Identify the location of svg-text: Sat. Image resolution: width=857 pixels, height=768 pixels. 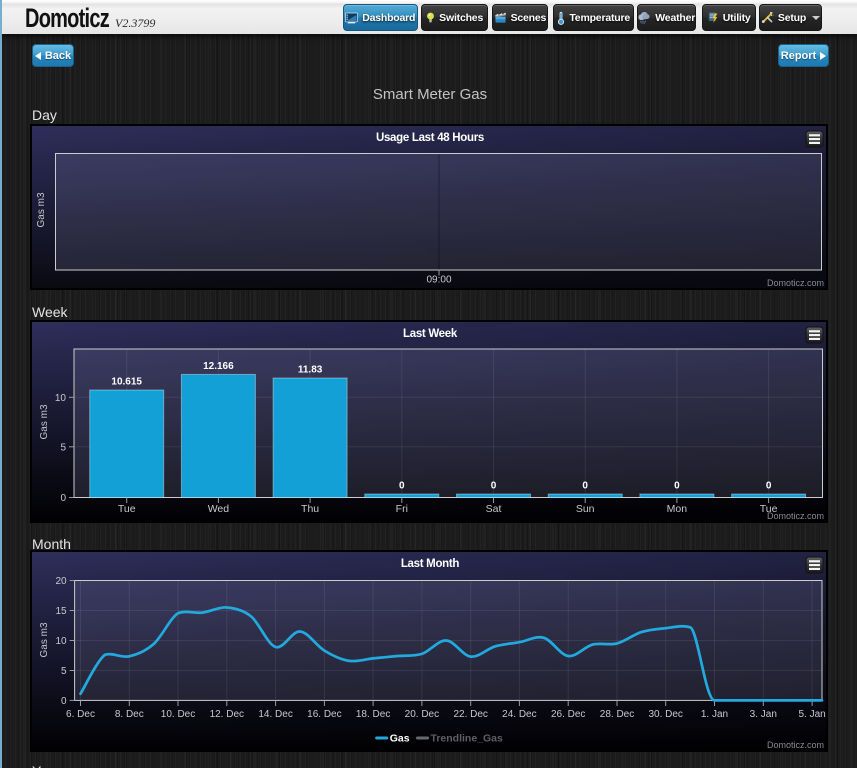
(494, 509).